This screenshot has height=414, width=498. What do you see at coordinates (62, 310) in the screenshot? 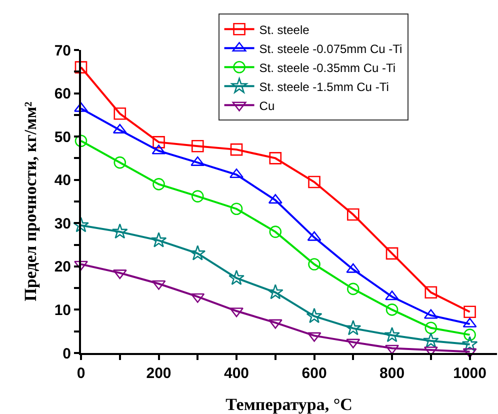
I see `y-tick-label: 10` at bounding box center [62, 310].